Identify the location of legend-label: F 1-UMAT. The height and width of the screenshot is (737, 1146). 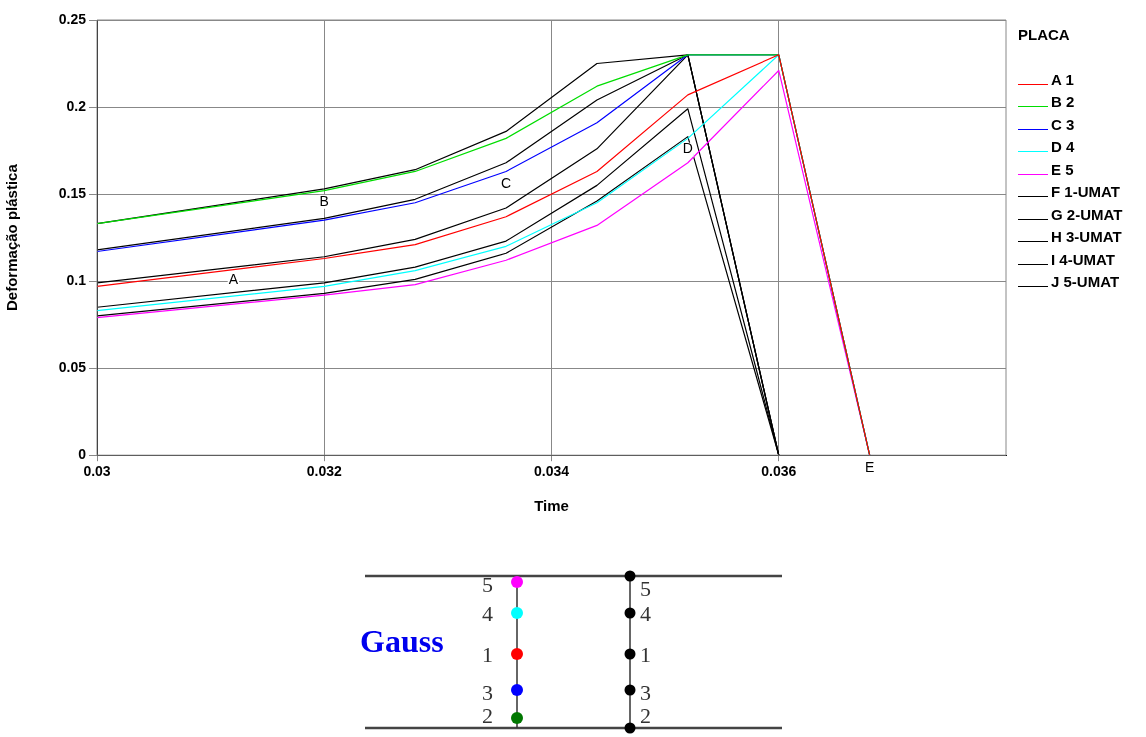
(1085, 191).